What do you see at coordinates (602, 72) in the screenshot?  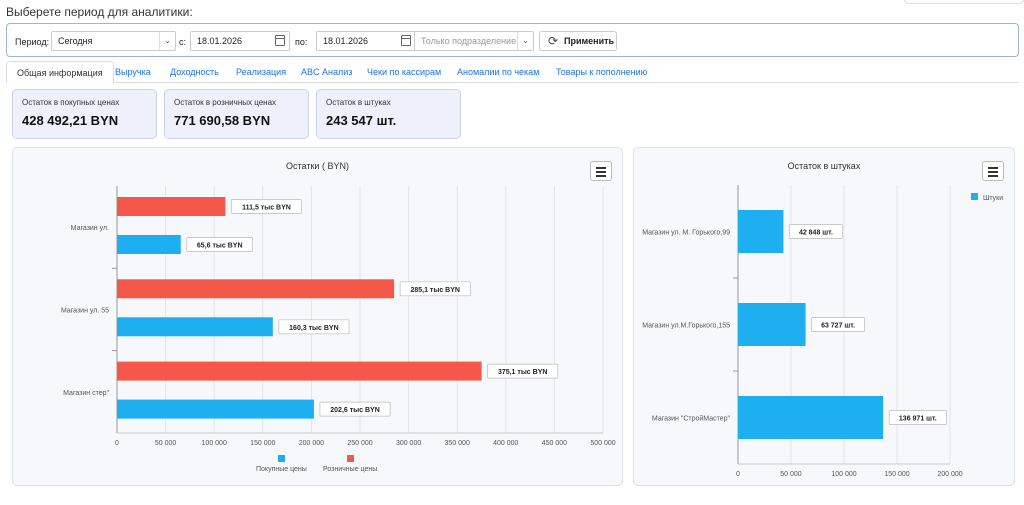 I see `tab-restock-items: Товары к пополнению` at bounding box center [602, 72].